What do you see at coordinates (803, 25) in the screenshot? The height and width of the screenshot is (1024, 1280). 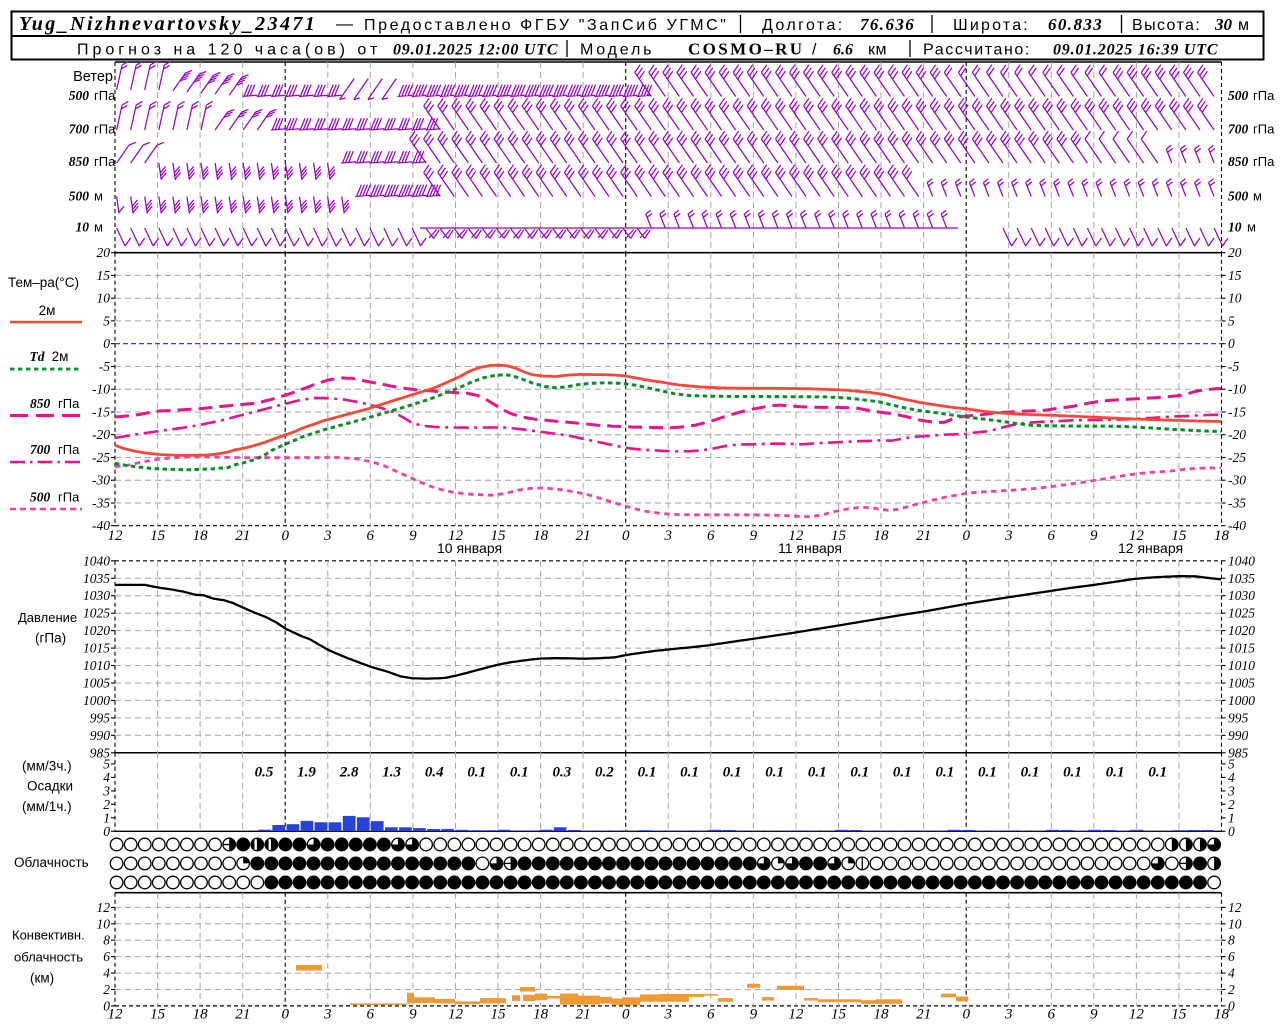 I see `svg-text: Долгота:` at bounding box center [803, 25].